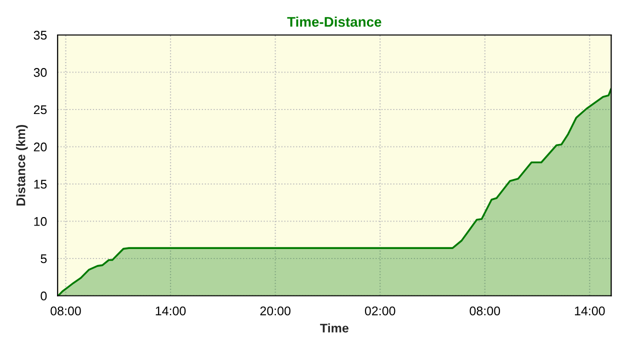 The width and height of the screenshot is (640, 350). What do you see at coordinates (43, 259) in the screenshot?
I see `y-tick-label: 5` at bounding box center [43, 259].